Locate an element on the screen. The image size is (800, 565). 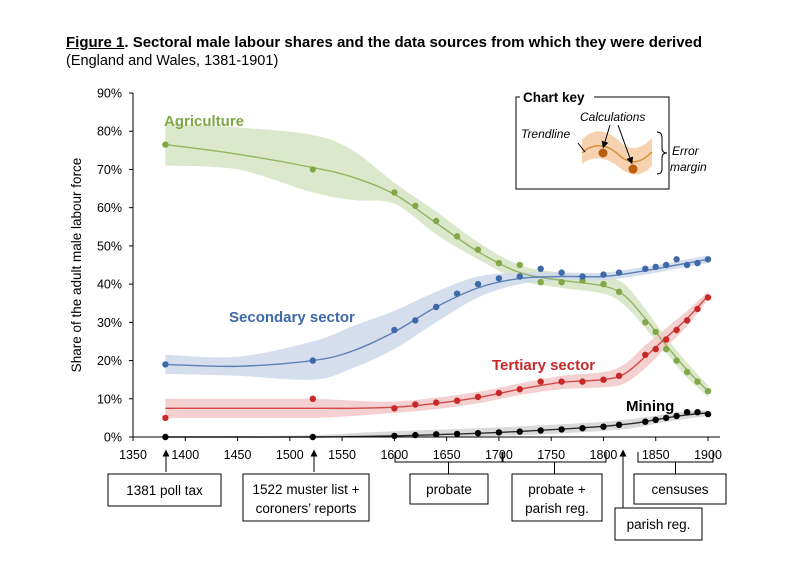
x-tick-label: 1400 is located at coordinates (185, 455).